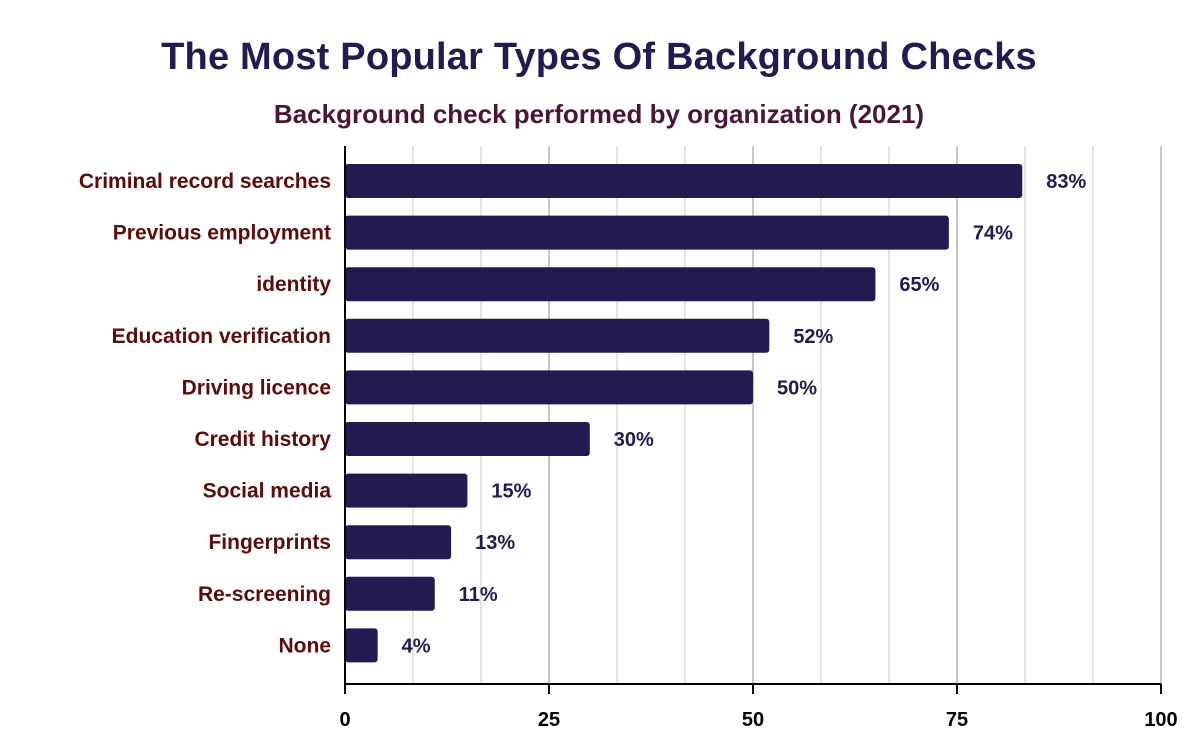  What do you see at coordinates (957, 720) in the screenshot?
I see `x-tick-label: 75` at bounding box center [957, 720].